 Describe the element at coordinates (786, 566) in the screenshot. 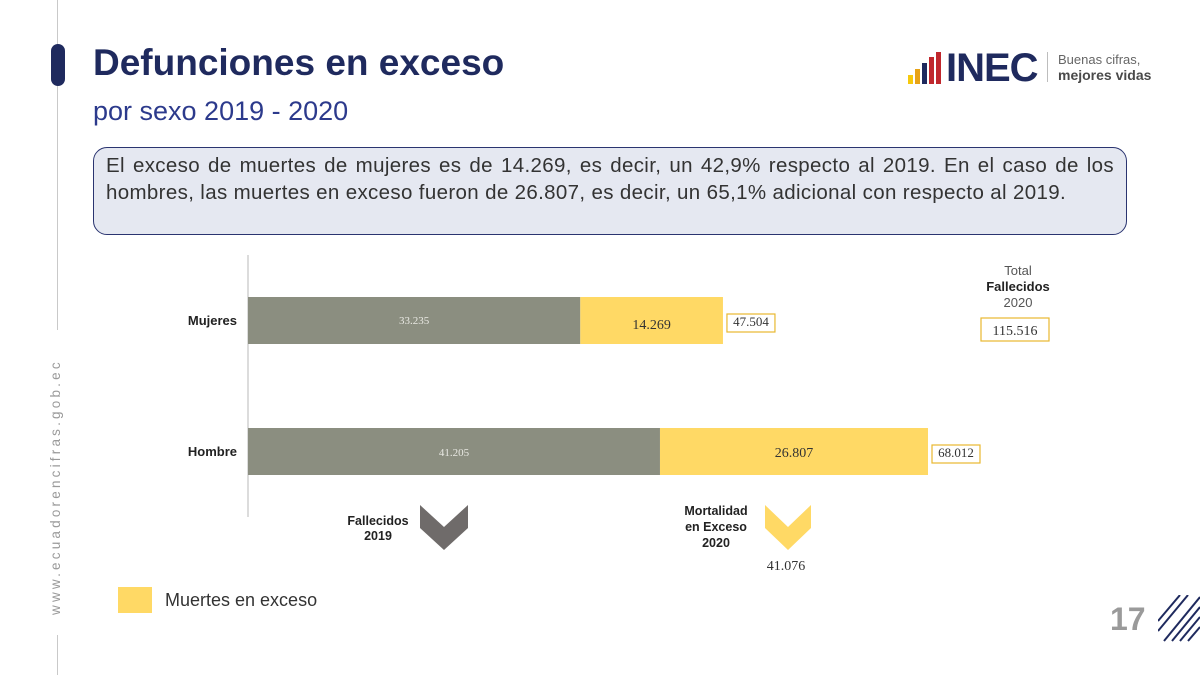

I see `mortalidad-exceso-value: 41.076` at that location.